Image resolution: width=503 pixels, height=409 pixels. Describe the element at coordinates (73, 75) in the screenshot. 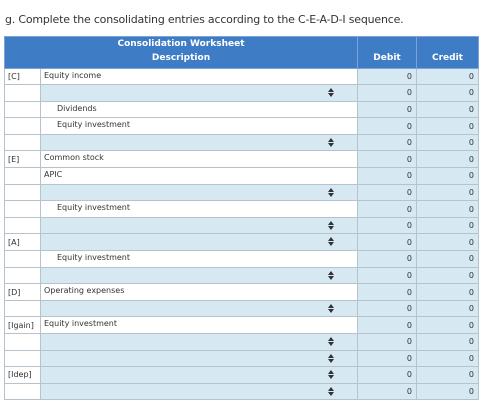

I see `account-name: Equity income` at that location.